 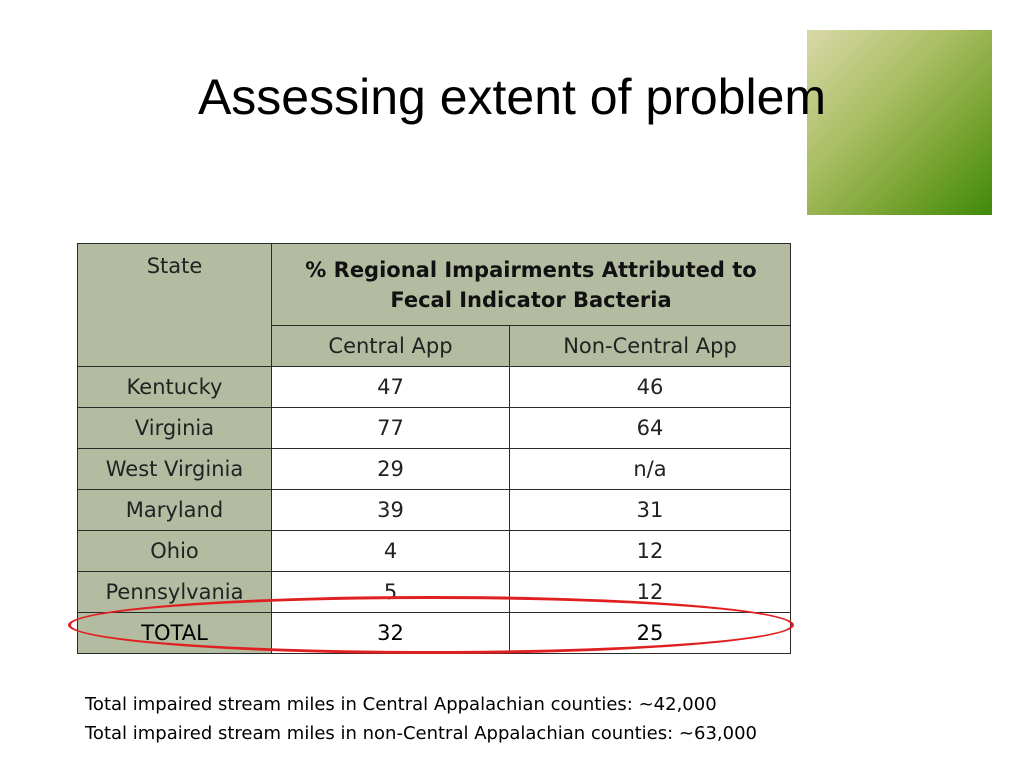 I want to click on noncentral-value: n/a, so click(x=650, y=469).